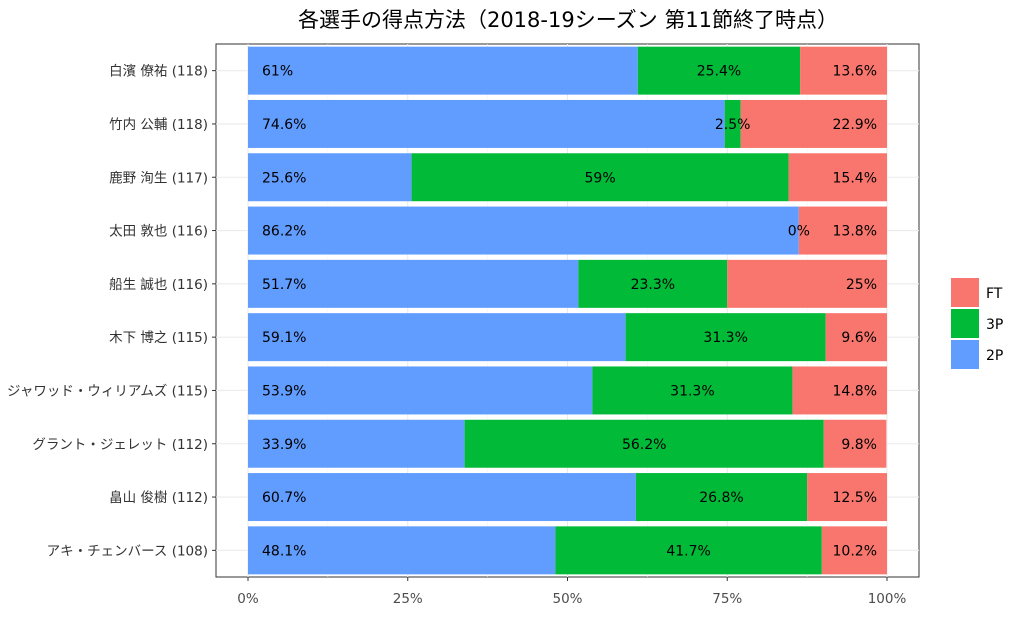 The width and height of the screenshot is (1024, 640). Describe the element at coordinates (855, 72) in the screenshot. I see `data-label-ft: 13.6%` at that location.